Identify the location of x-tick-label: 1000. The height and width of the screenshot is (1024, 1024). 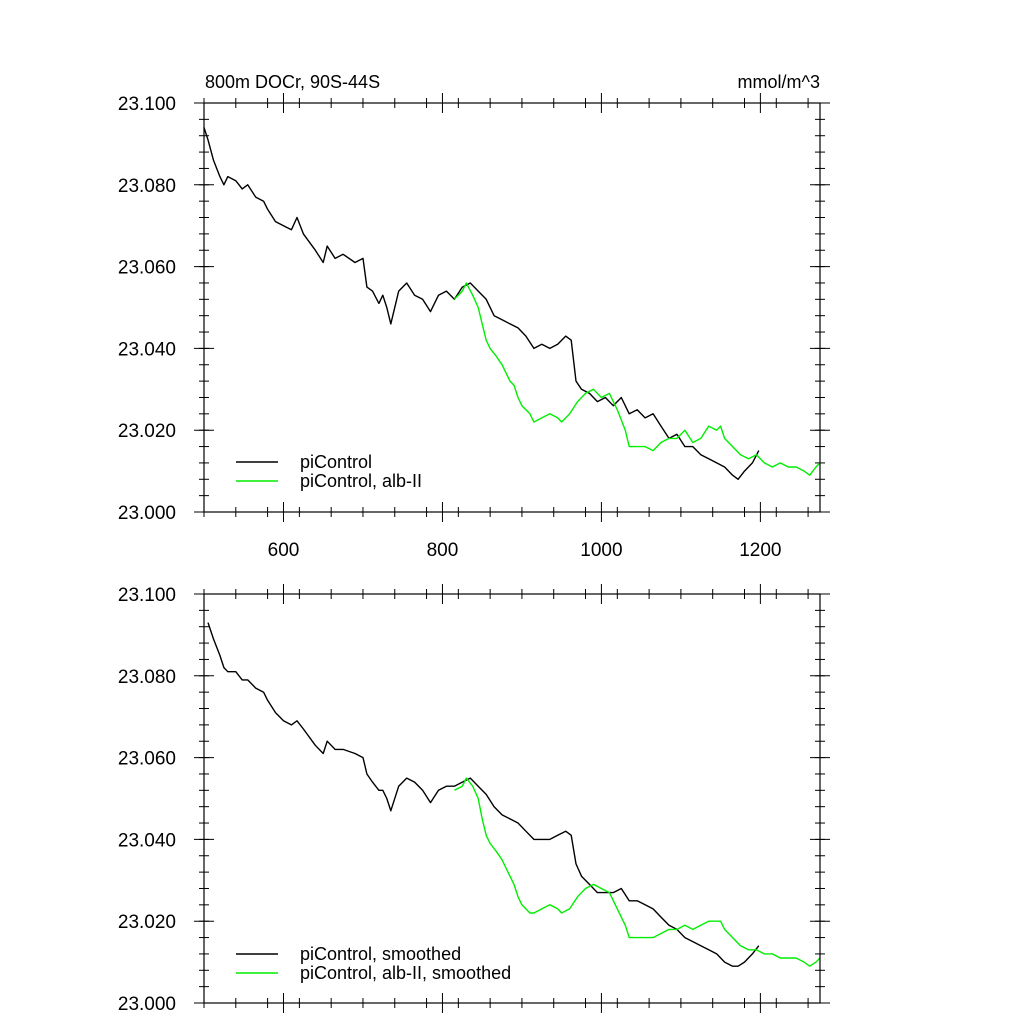
(601, 550).